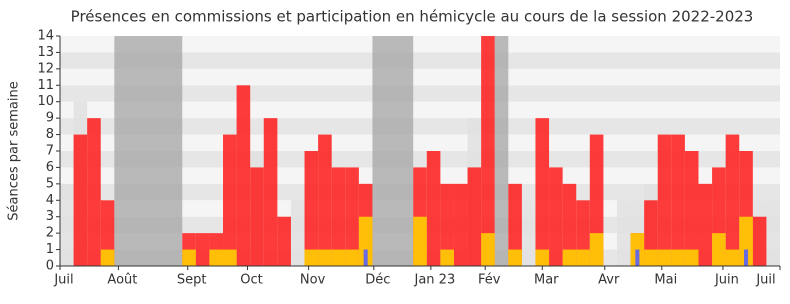  I want to click on y-tick-label: 2, so click(50, 233).